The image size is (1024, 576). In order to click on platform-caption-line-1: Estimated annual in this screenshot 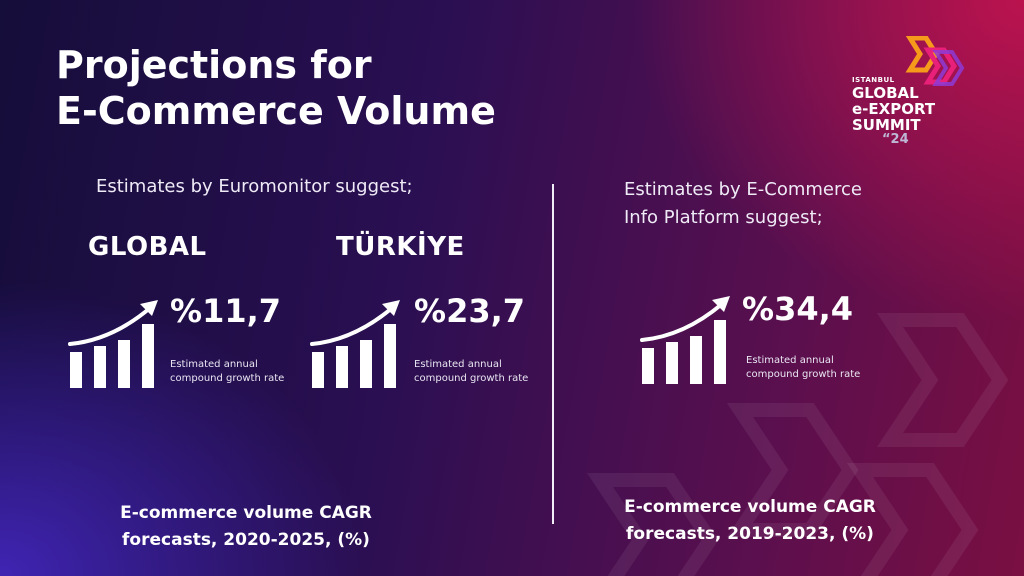, I will do `click(790, 360)`.